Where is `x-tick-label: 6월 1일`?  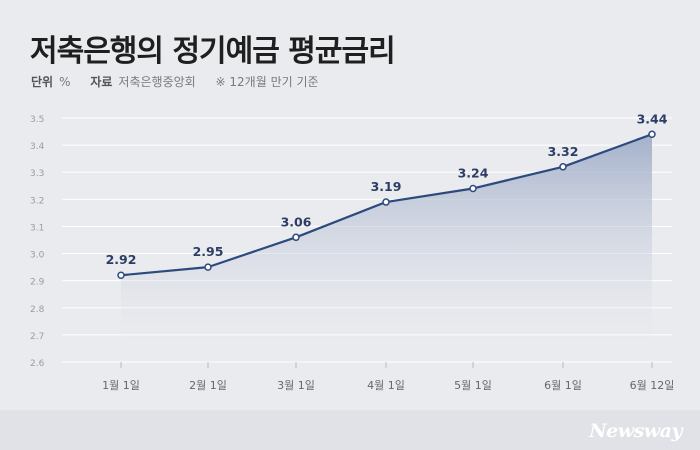
x-tick-label: 6월 1일 is located at coordinates (563, 385).